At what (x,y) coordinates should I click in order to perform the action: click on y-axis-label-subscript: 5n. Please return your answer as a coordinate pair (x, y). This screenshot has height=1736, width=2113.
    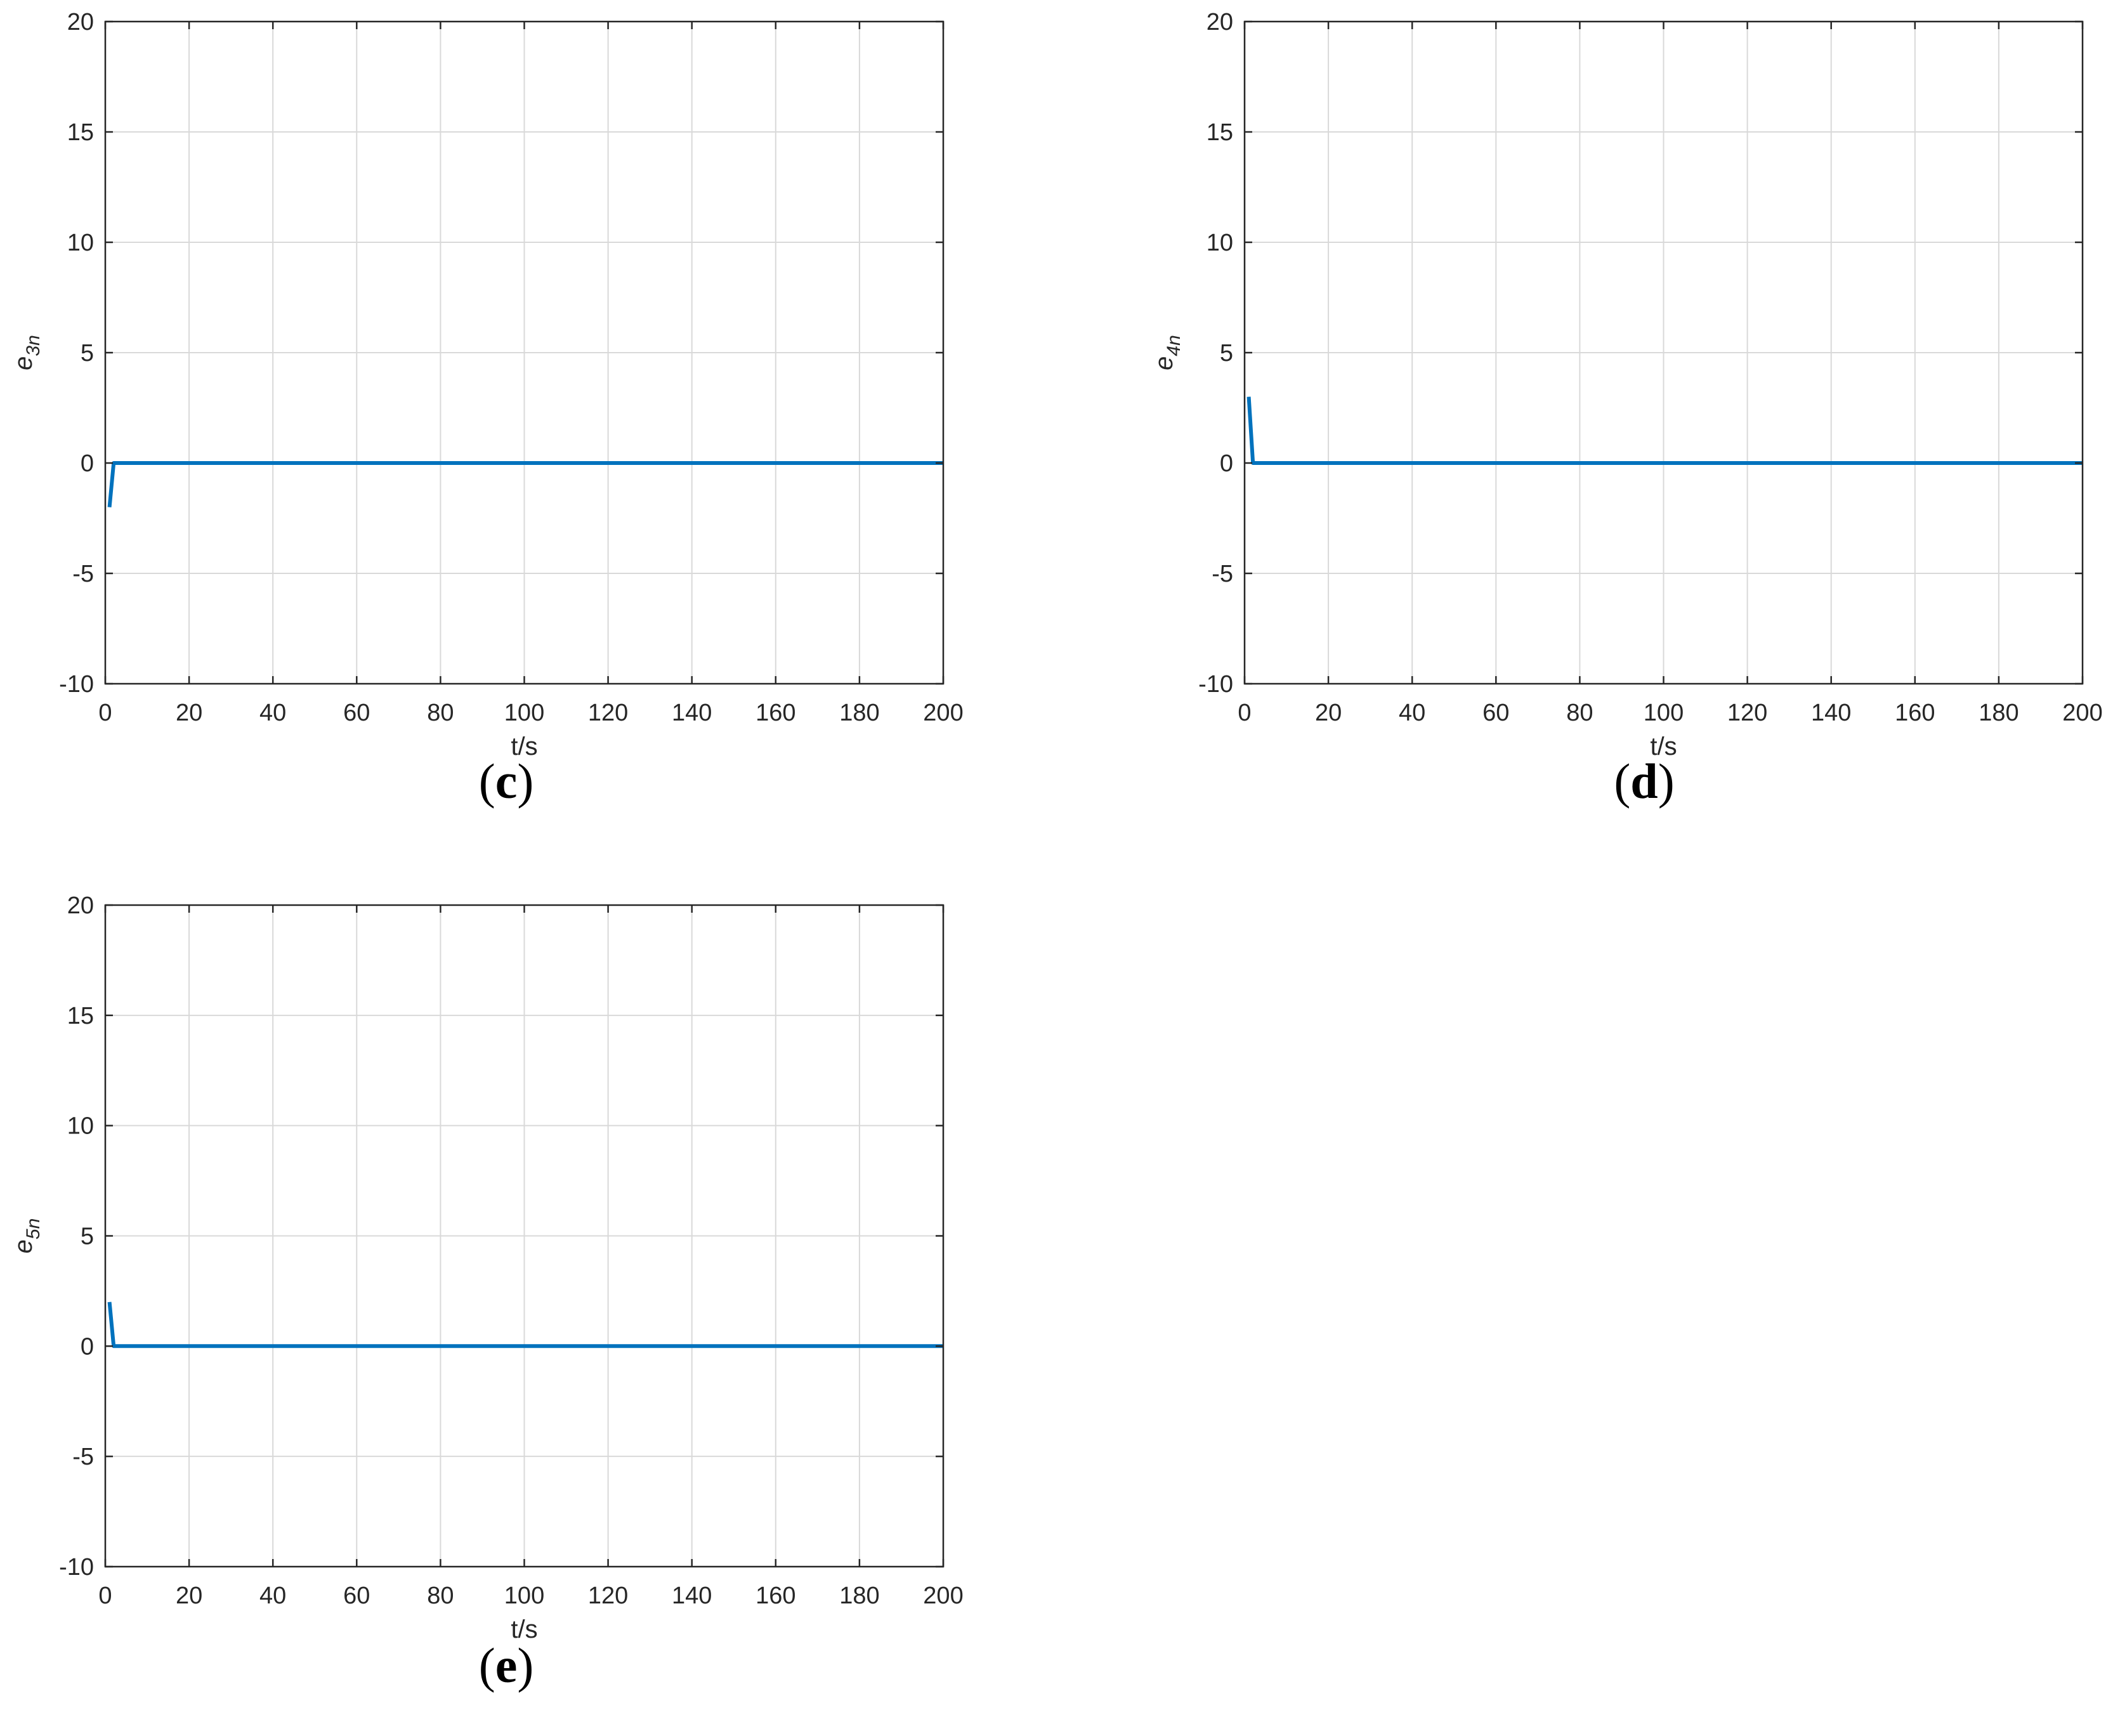
    Looking at the image, I should click on (33, 1228).